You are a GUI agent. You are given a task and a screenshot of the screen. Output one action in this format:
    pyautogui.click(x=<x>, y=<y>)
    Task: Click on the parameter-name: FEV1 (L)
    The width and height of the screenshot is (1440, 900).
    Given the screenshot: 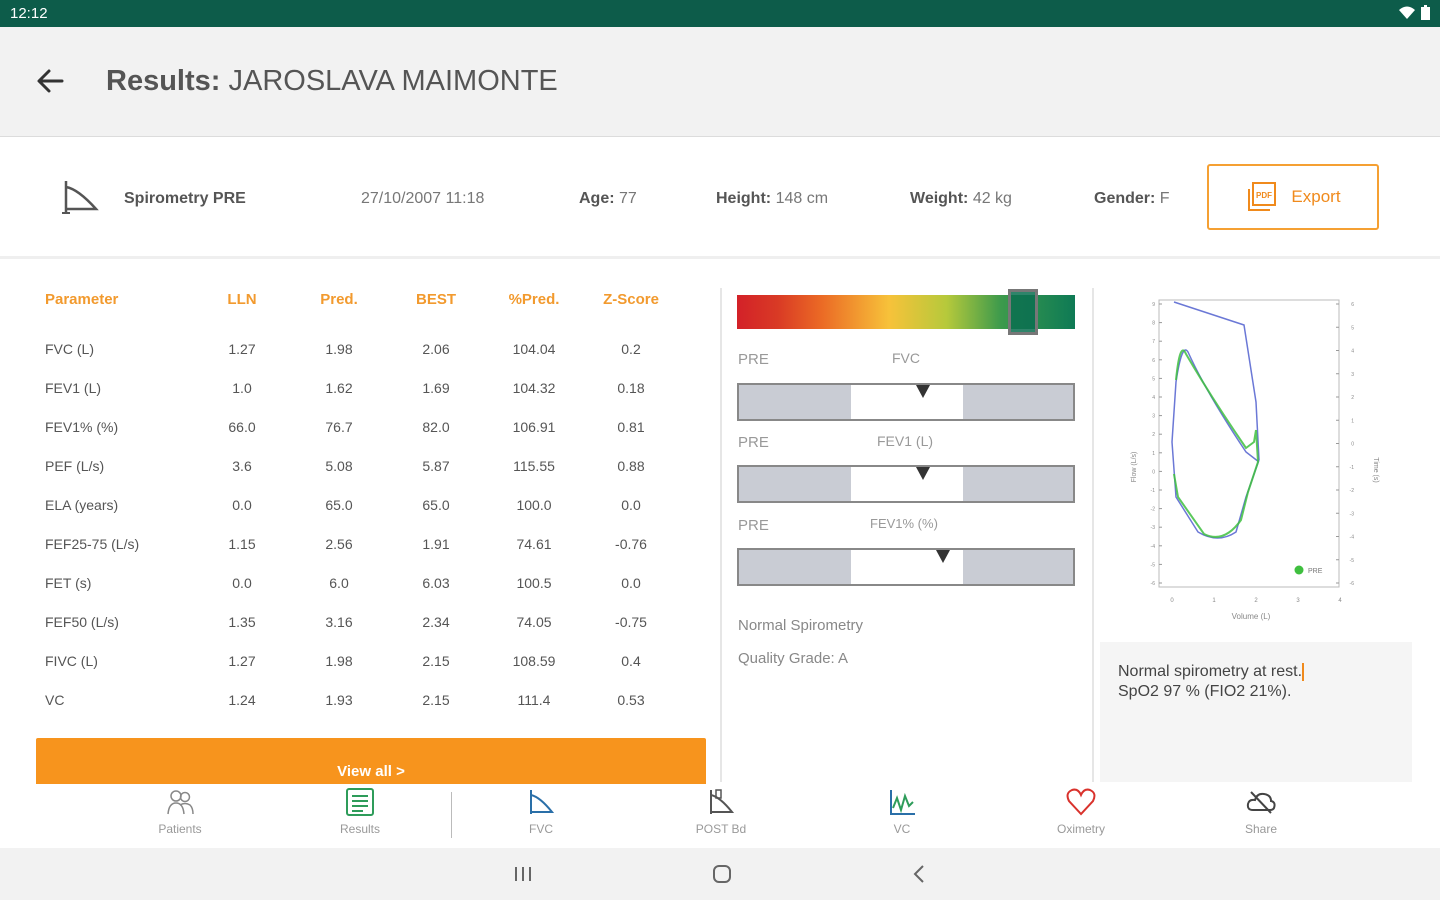 What is the action you would take?
    pyautogui.click(x=73, y=388)
    